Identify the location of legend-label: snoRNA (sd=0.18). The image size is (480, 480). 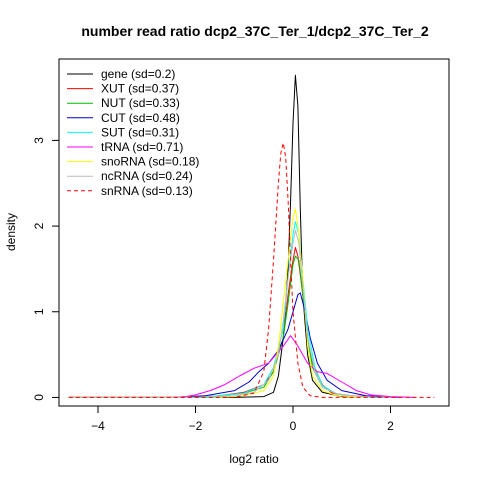
(150, 162).